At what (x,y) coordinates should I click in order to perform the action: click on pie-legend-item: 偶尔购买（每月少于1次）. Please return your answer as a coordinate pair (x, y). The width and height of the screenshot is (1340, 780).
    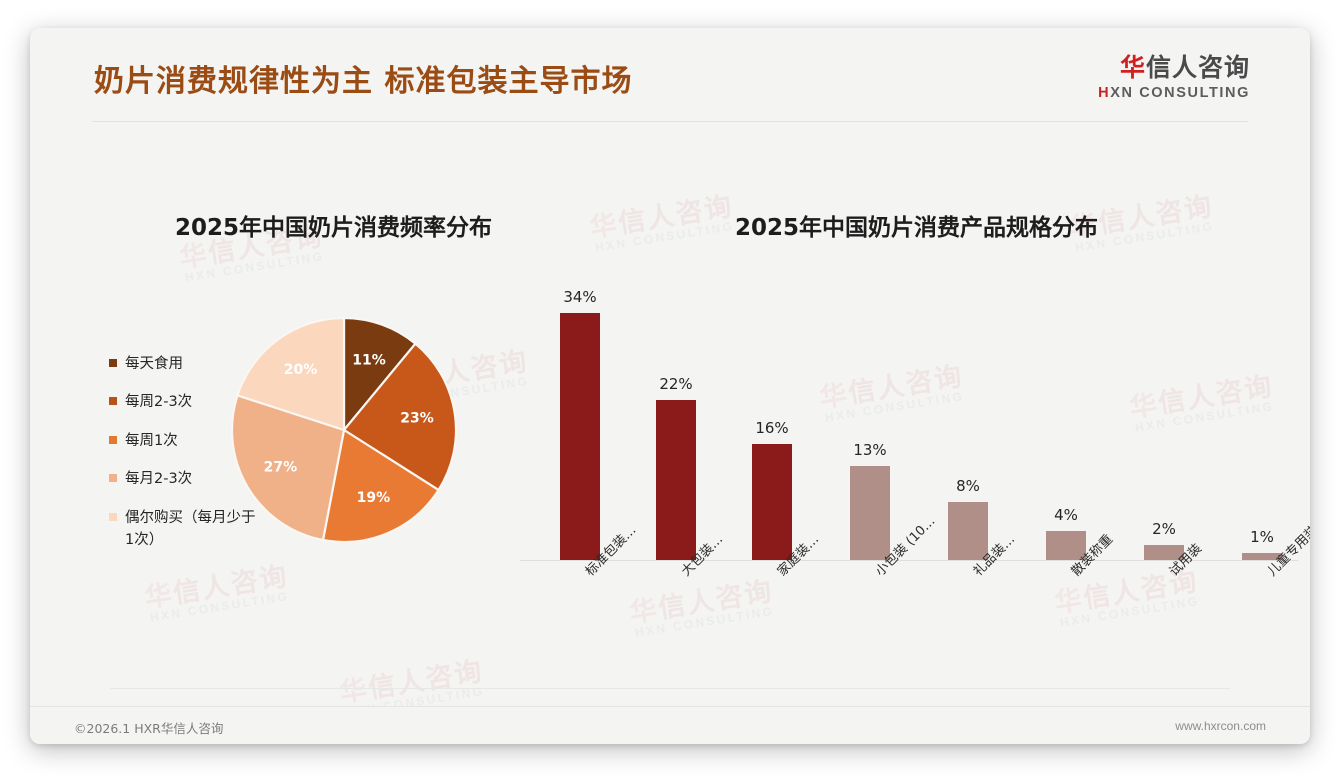
    Looking at the image, I should click on (184, 529).